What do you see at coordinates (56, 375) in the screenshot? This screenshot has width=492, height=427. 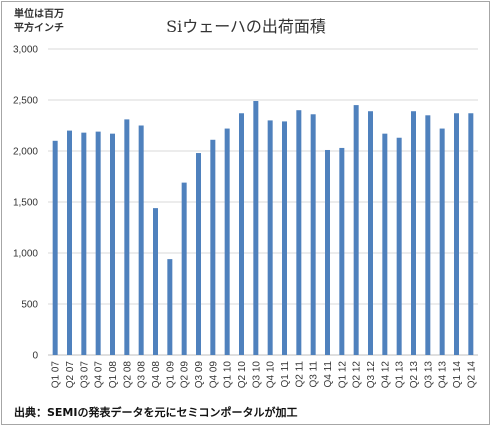 I see `x-tick-label: Q1 07` at bounding box center [56, 375].